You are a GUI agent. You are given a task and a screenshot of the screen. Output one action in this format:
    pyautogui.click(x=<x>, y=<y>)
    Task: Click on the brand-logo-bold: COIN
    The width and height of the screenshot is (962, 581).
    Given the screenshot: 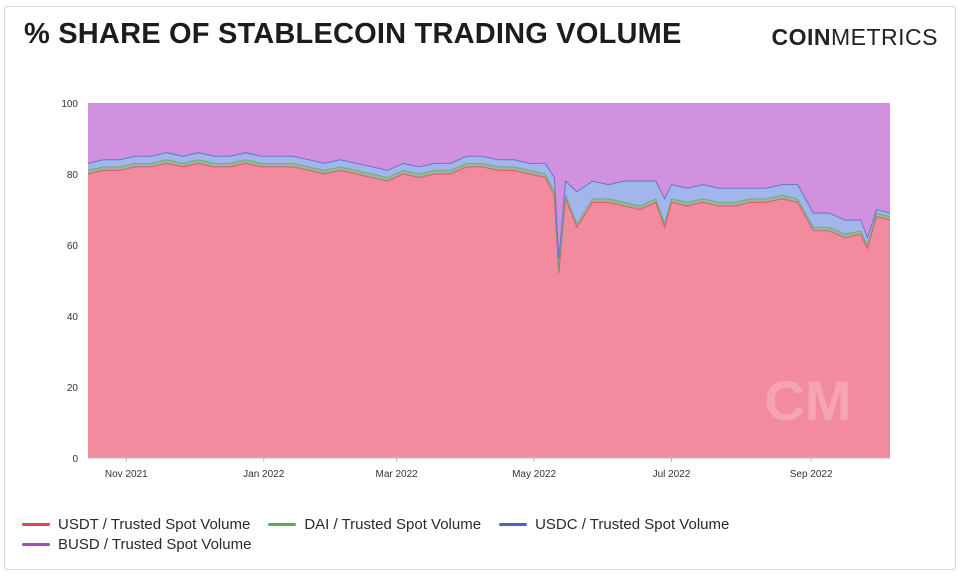 What is the action you would take?
    pyautogui.click(x=801, y=37)
    